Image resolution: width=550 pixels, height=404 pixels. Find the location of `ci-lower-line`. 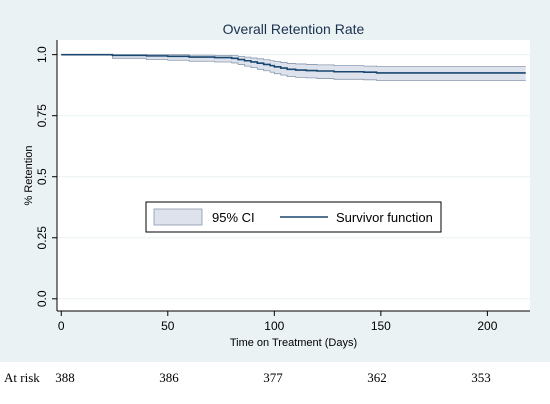

ci-lower-line is located at coordinates (293, 67).